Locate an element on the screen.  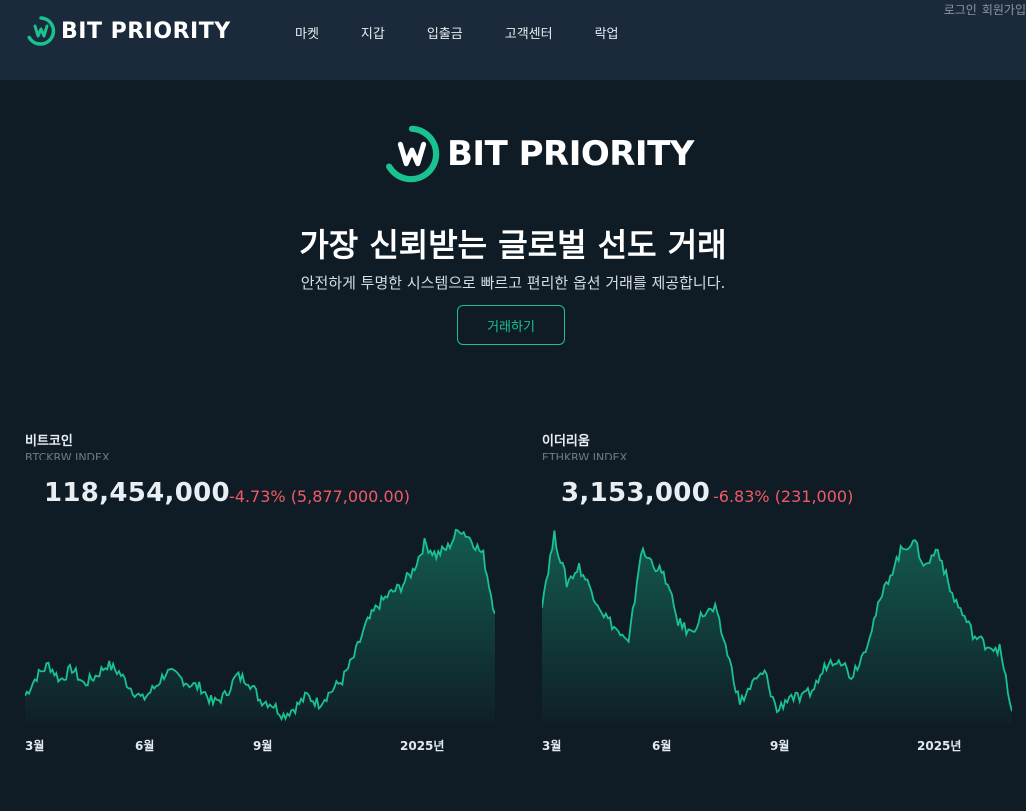
market-price: 3,153,000 is located at coordinates (636, 493).